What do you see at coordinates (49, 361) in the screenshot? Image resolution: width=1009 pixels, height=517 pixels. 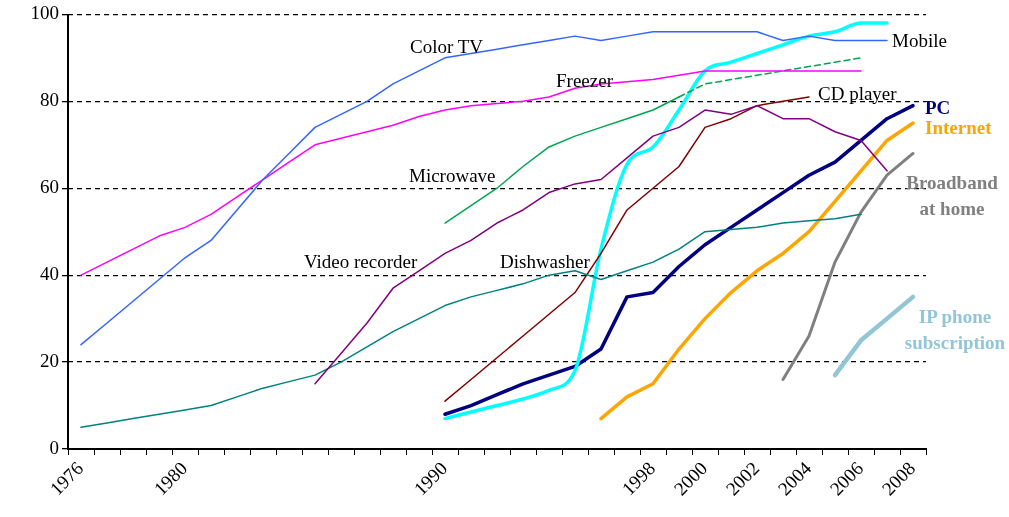 I see `y-tick-label: 20` at bounding box center [49, 361].